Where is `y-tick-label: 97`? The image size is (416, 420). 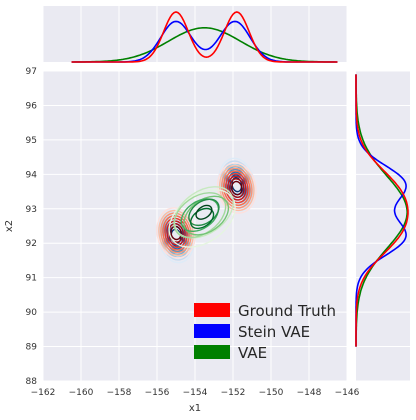
y-tick-label: 97 is located at coordinates (31, 72).